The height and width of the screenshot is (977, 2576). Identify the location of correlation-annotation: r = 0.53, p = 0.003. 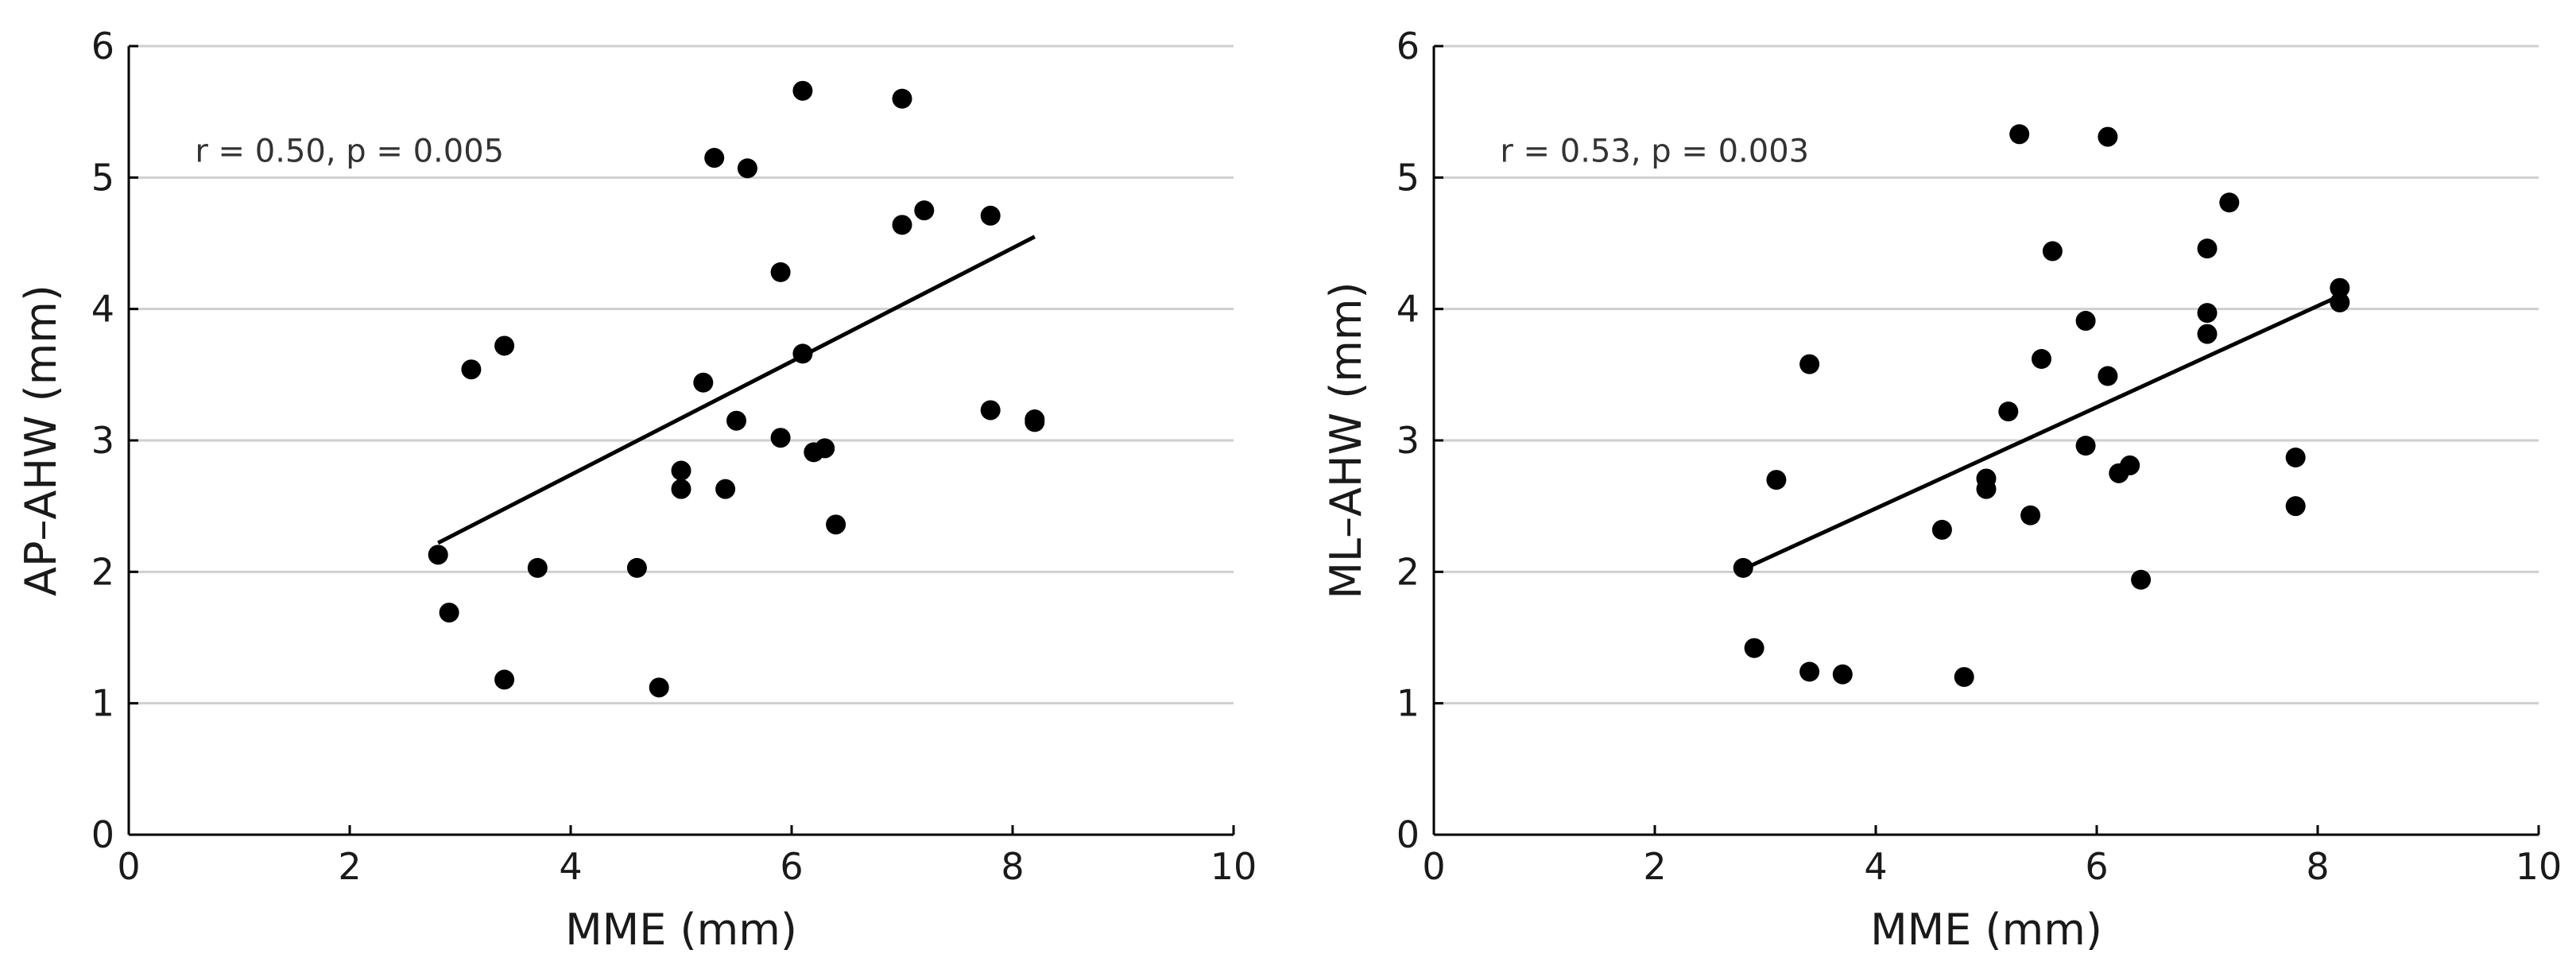
(1654, 151).